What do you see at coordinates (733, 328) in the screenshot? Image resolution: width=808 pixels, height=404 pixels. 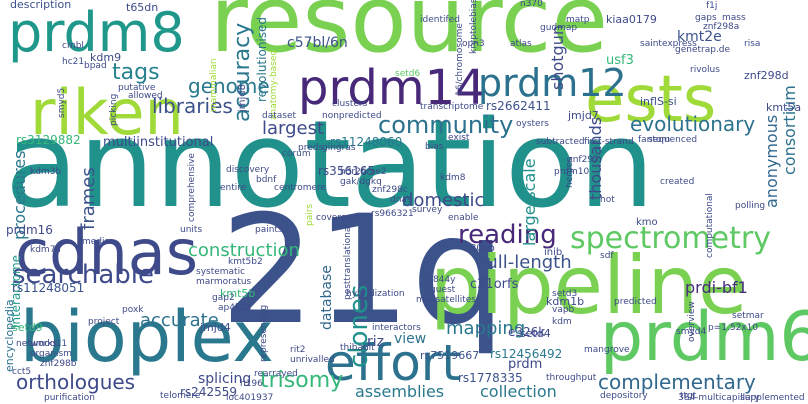 I see `cloud-word: p=1.52x10` at bounding box center [733, 328].